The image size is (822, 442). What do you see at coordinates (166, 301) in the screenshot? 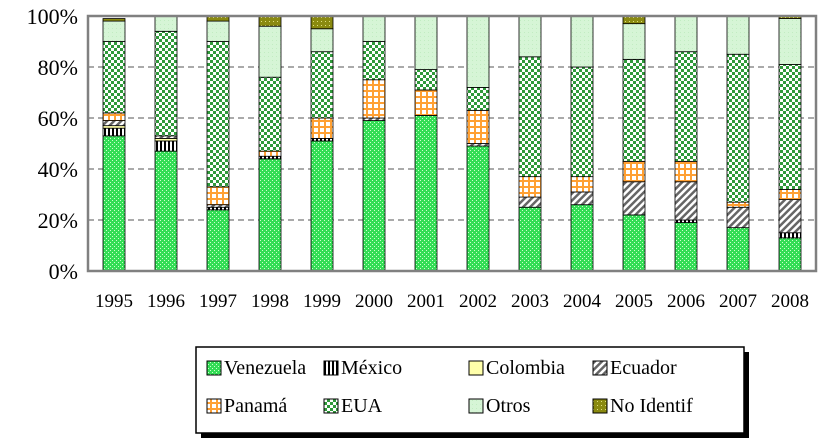
I see `x-tick-label: 1996` at bounding box center [166, 301].